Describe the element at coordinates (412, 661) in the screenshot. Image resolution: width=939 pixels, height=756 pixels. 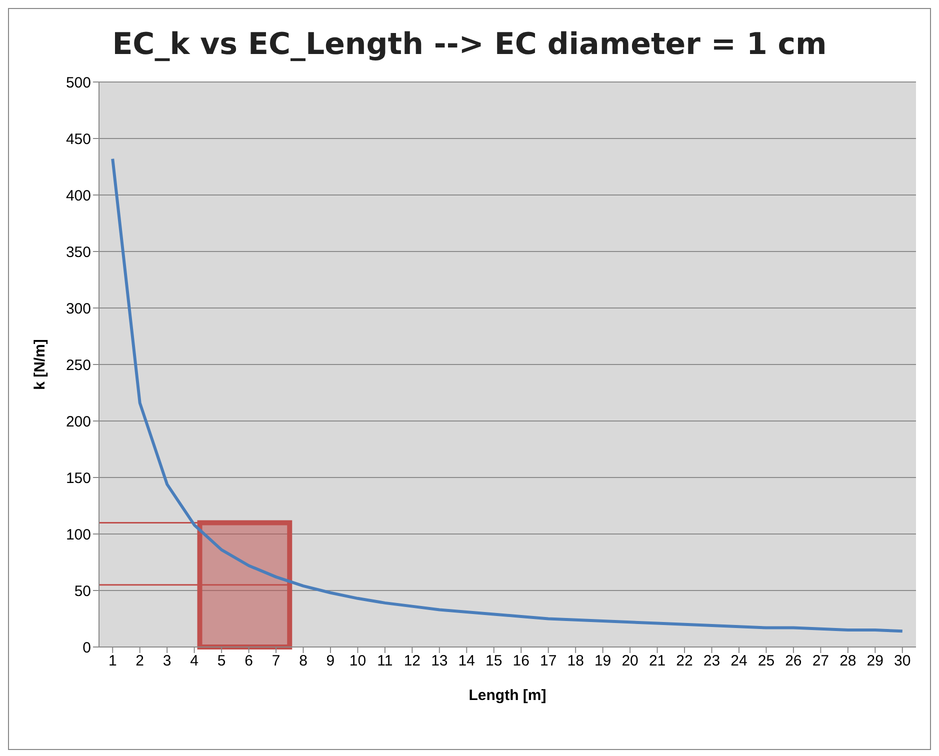
I see `x-tick-label: 12` at that location.